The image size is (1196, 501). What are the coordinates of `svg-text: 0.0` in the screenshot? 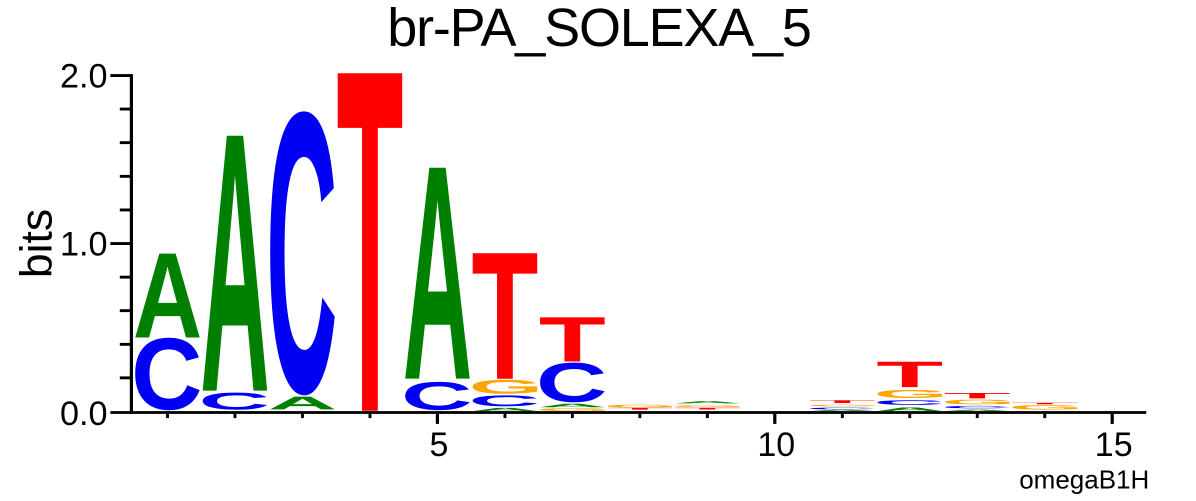 It's located at (84, 414).